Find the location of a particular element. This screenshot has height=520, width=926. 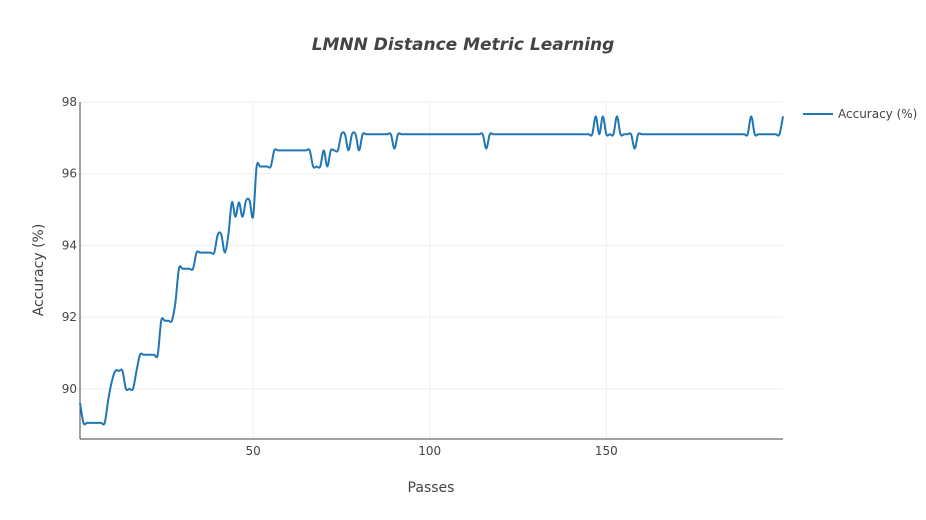

y-tick-label: 98 is located at coordinates (69, 102).